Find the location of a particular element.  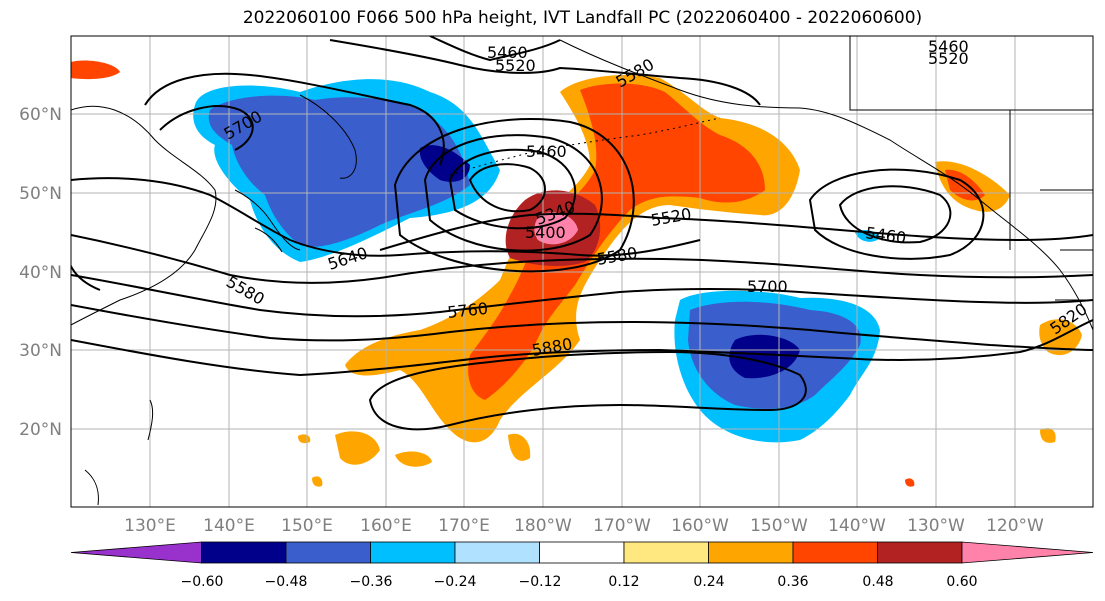

contour-5460-nw is located at coordinates (495, 49).